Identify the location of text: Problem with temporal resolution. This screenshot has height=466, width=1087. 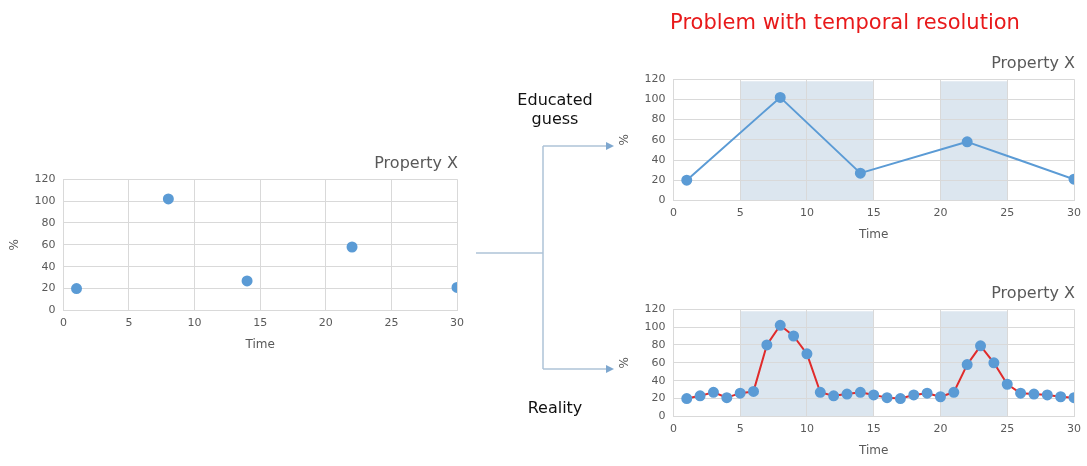
(845, 22).